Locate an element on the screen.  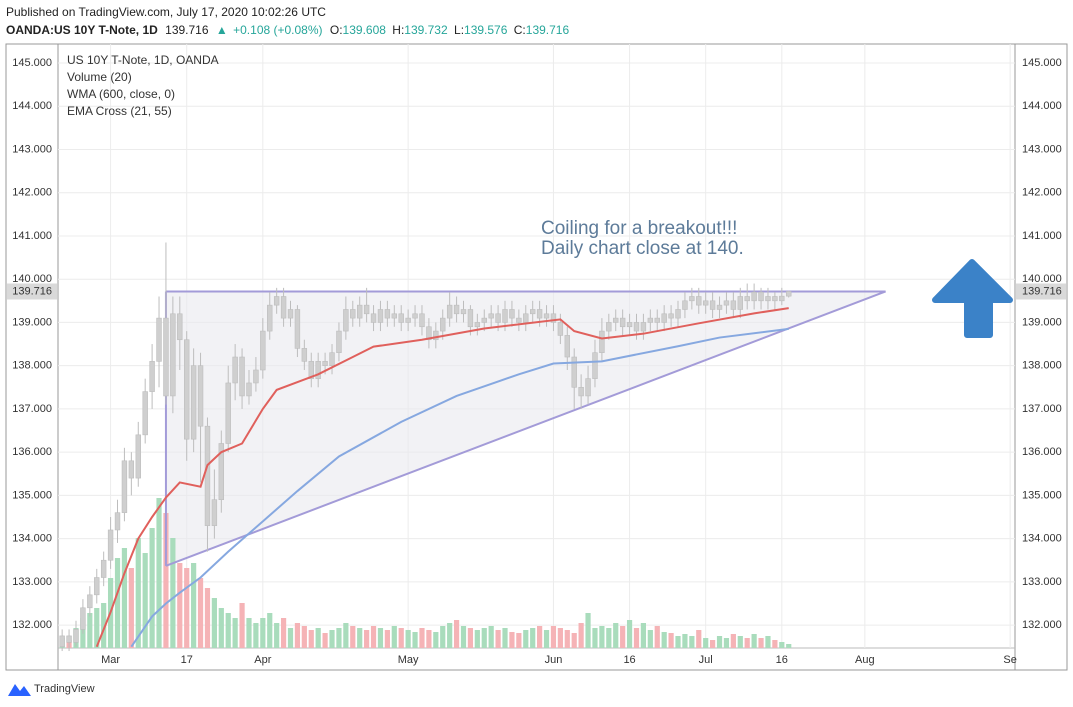
y-tick-label: 132.000 is located at coordinates (32, 625).